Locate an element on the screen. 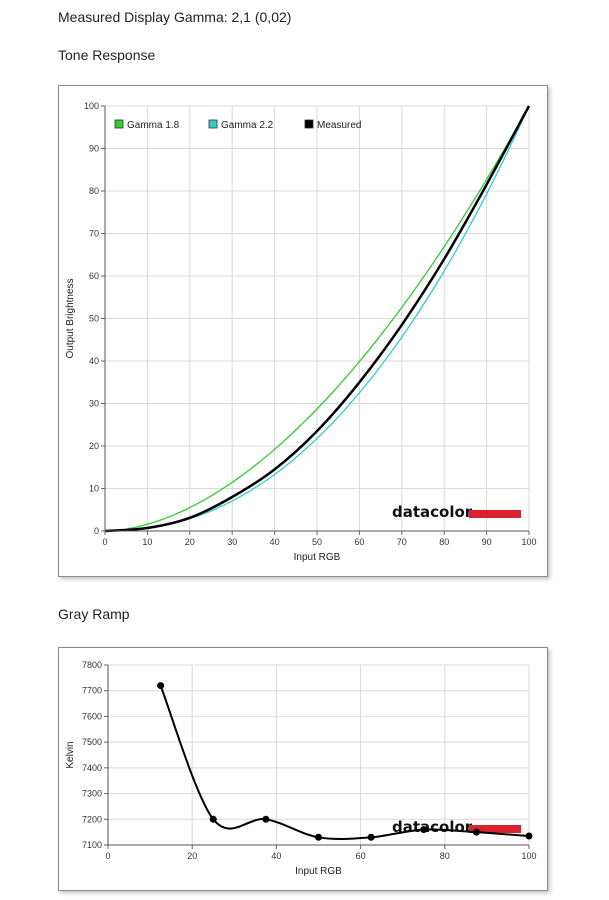  datacolor-logo: datacolor is located at coordinates (456, 512).